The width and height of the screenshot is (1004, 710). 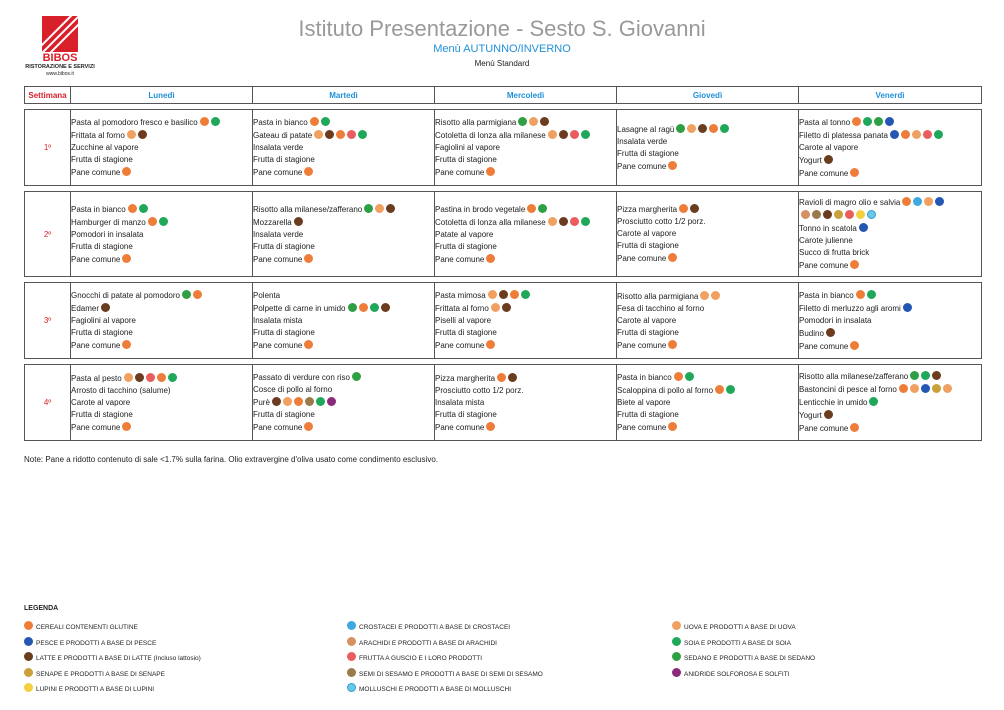 I want to click on dish-item: Lasagne al ragù, so click(x=707, y=129).